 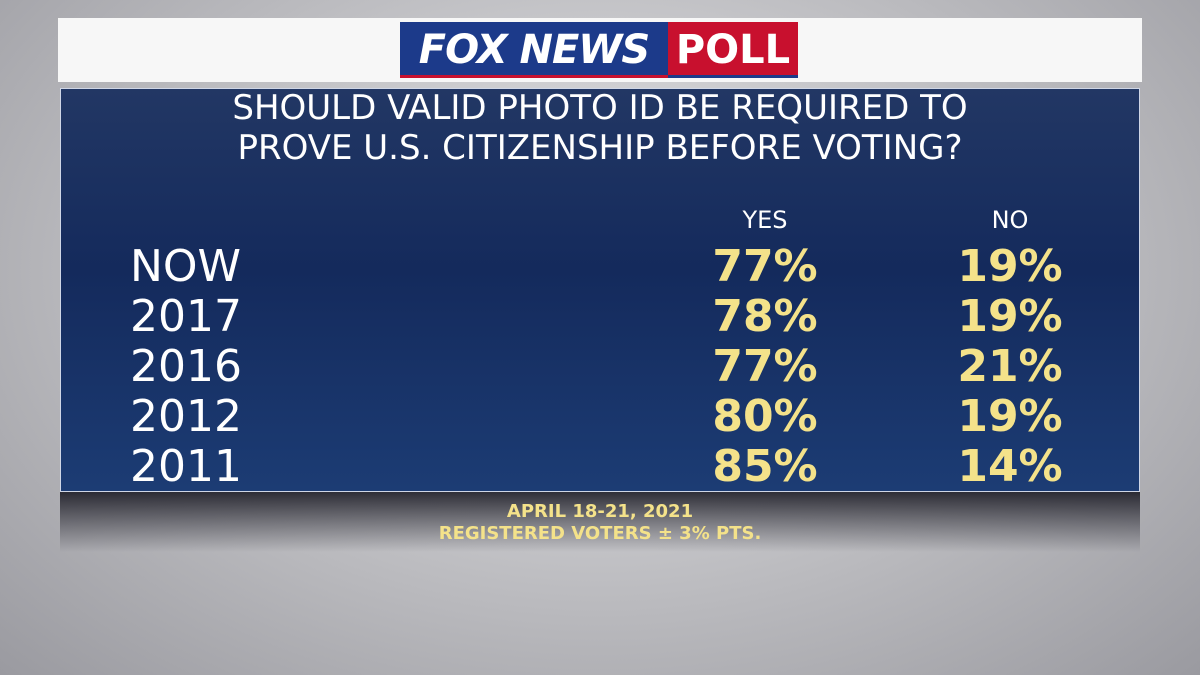 I want to click on poll-badge: POLL, so click(x=733, y=50).